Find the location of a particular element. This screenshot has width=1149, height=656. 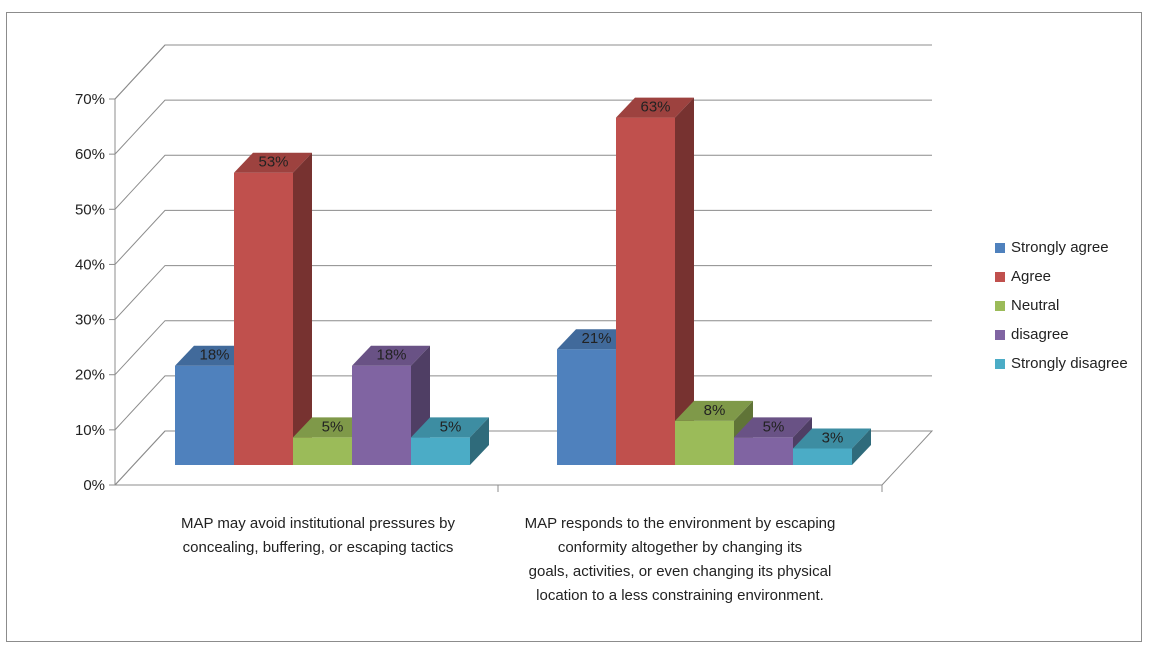

data-label-3-1: 5% is located at coordinates (774, 426).